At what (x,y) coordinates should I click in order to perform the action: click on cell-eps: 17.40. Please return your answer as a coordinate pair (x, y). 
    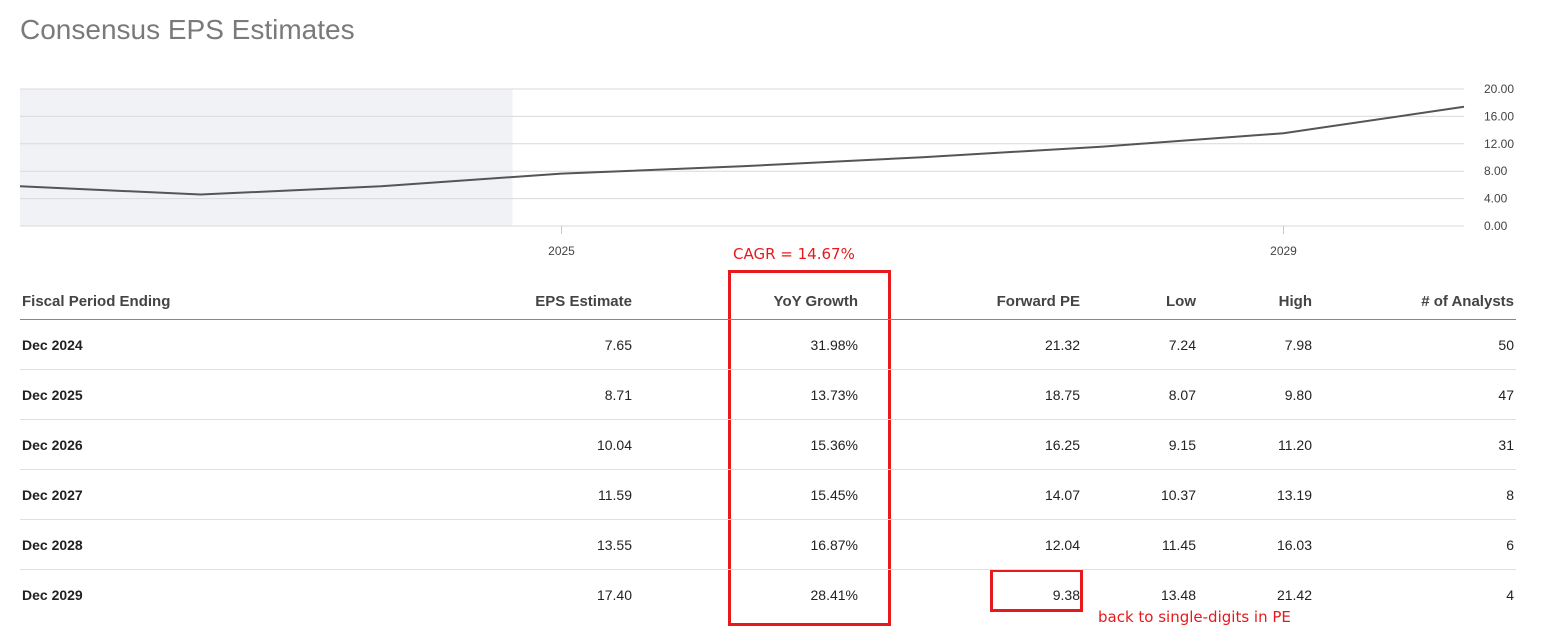
    Looking at the image, I should click on (614, 594).